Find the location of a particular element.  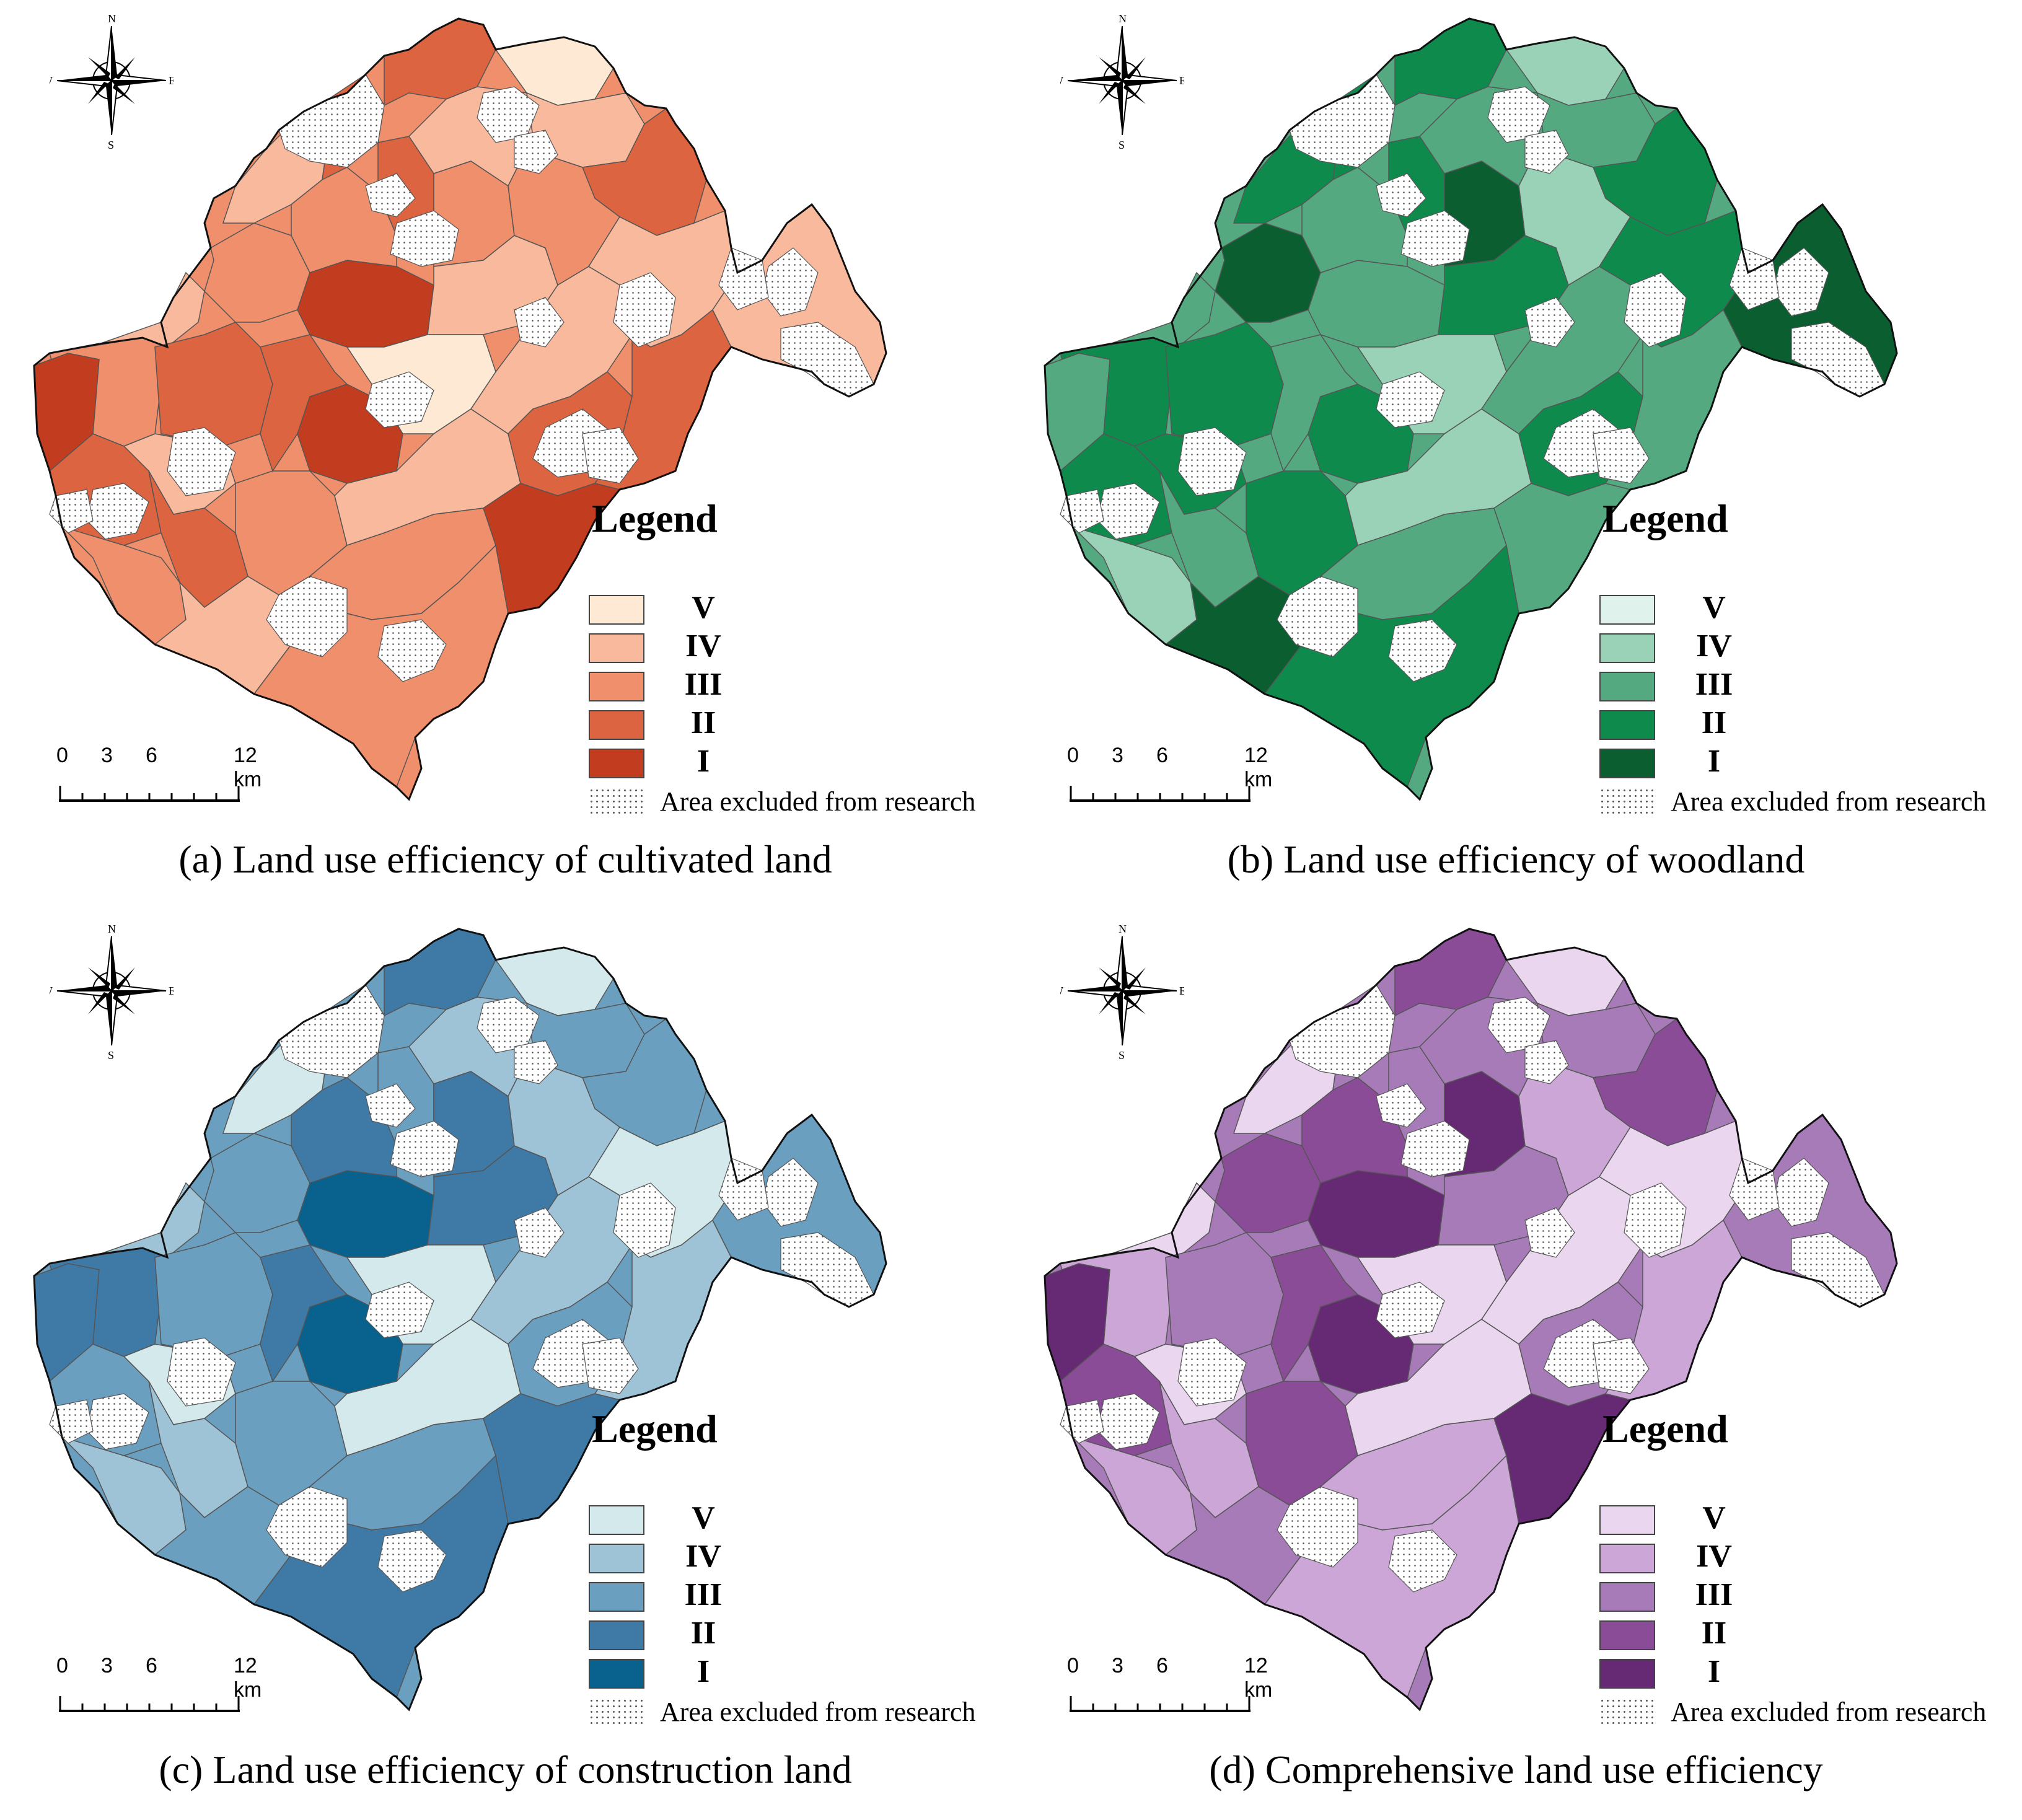

legend-item-V: V is located at coordinates (1809, 1519).